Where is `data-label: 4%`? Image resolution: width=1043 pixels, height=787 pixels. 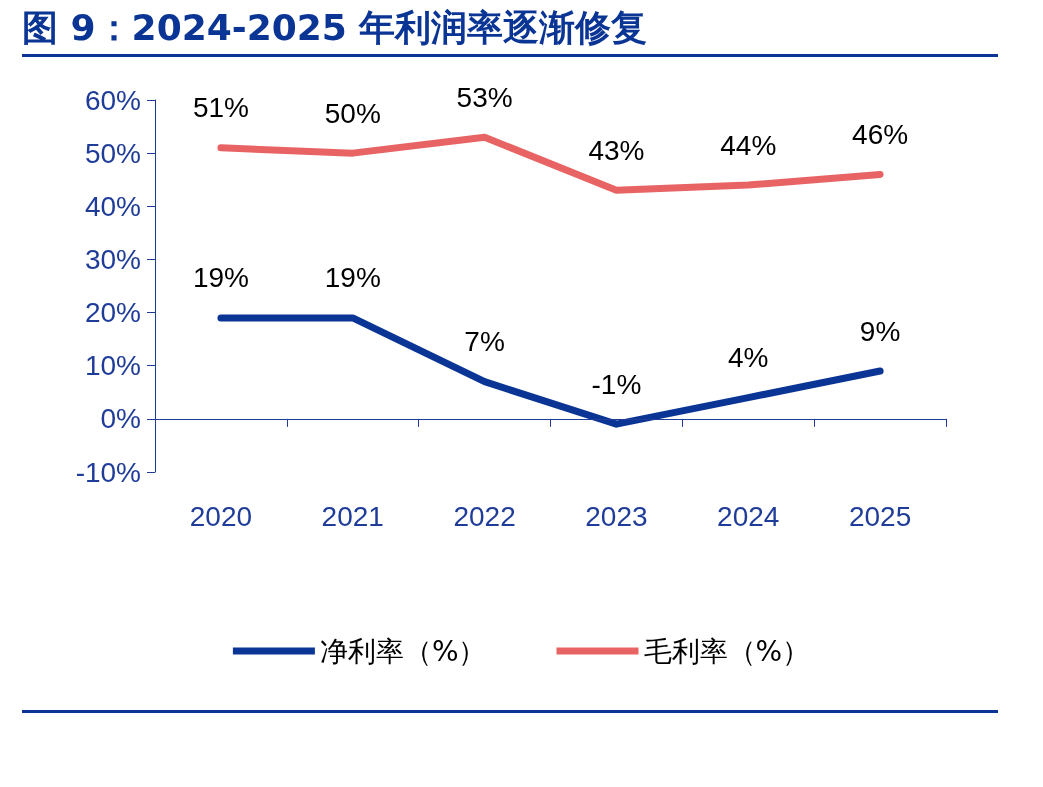 data-label: 4% is located at coordinates (748, 358).